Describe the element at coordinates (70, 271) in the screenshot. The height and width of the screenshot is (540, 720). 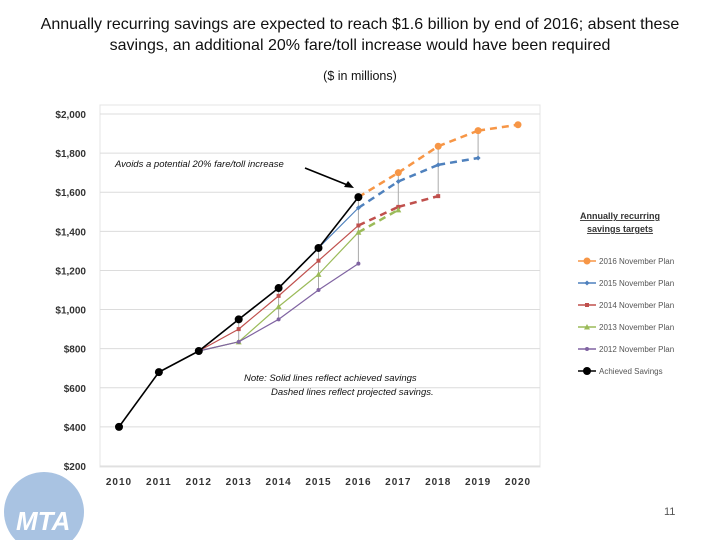
I see `y-tick-label: $1,200` at that location.